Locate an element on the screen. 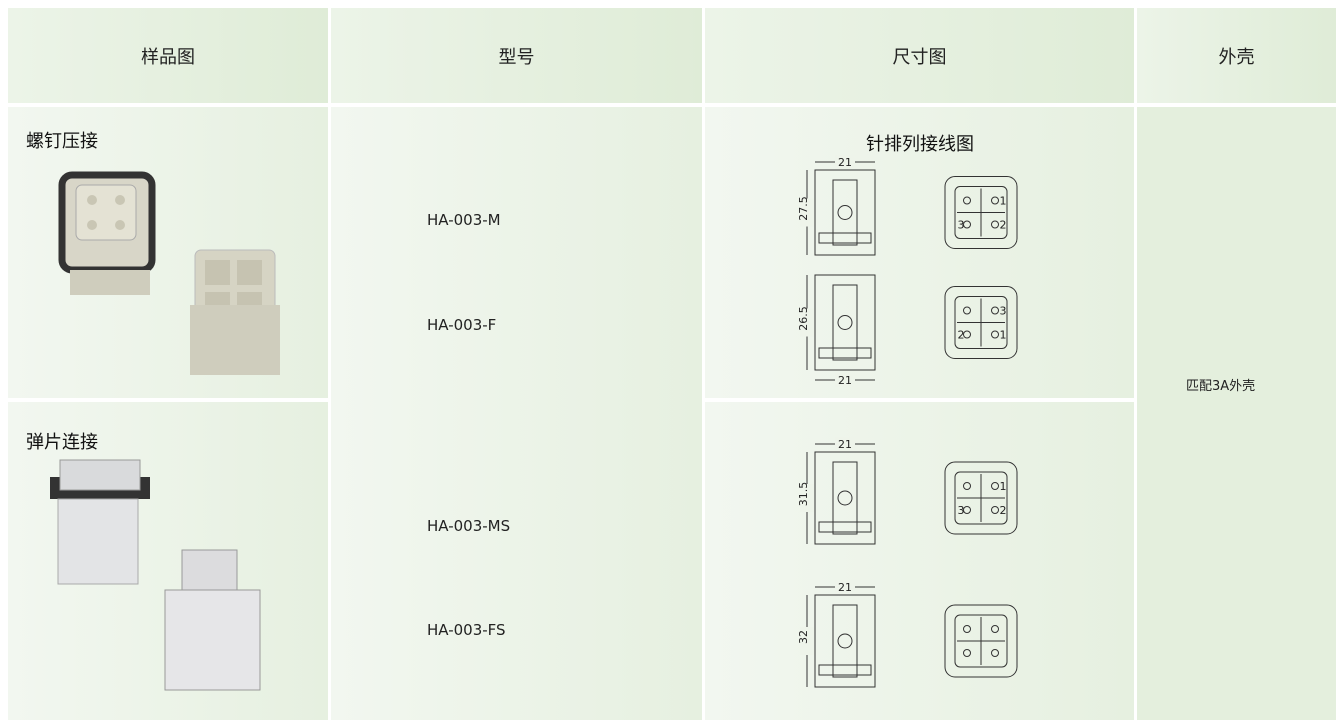  header-cell: 尺寸图 is located at coordinates (919, 55).